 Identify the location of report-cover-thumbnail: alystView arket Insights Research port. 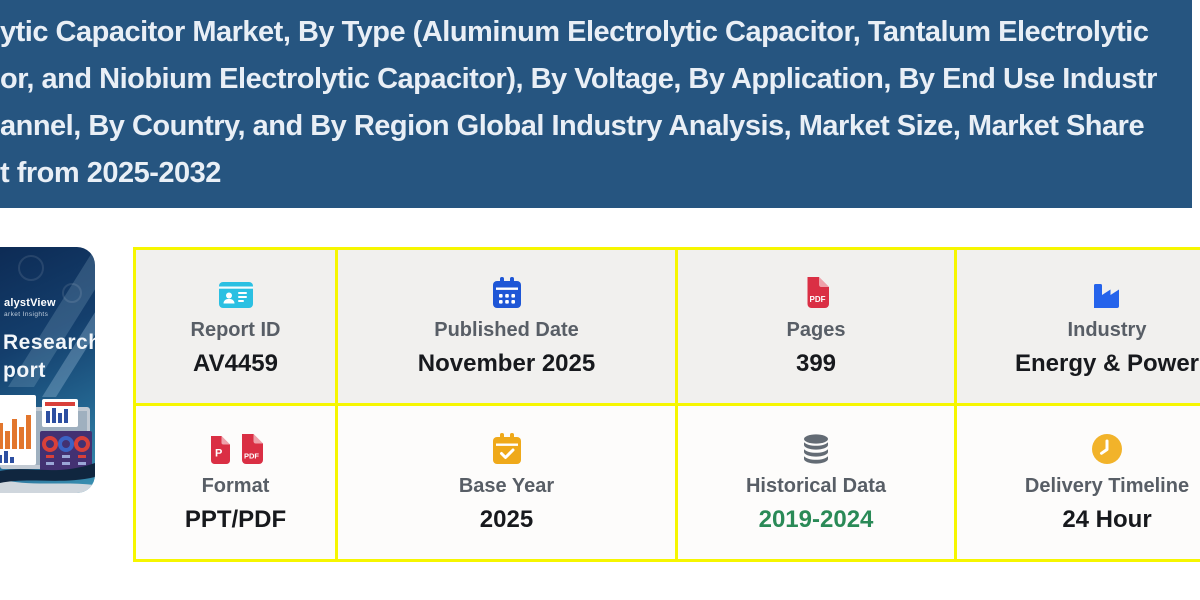
(47, 370).